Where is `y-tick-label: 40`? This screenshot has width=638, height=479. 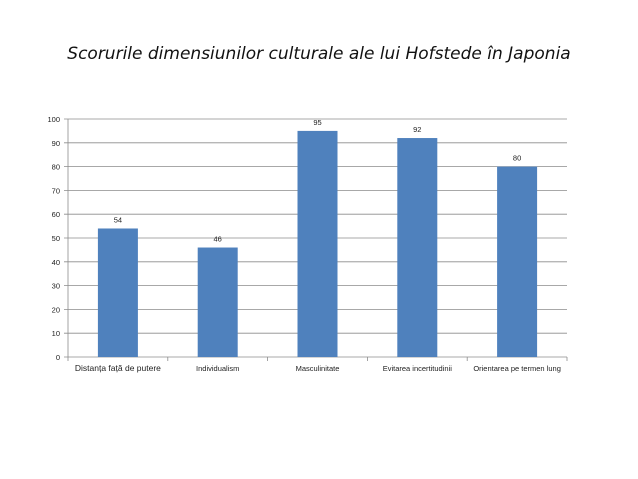
y-tick-label: 40 is located at coordinates (56, 262).